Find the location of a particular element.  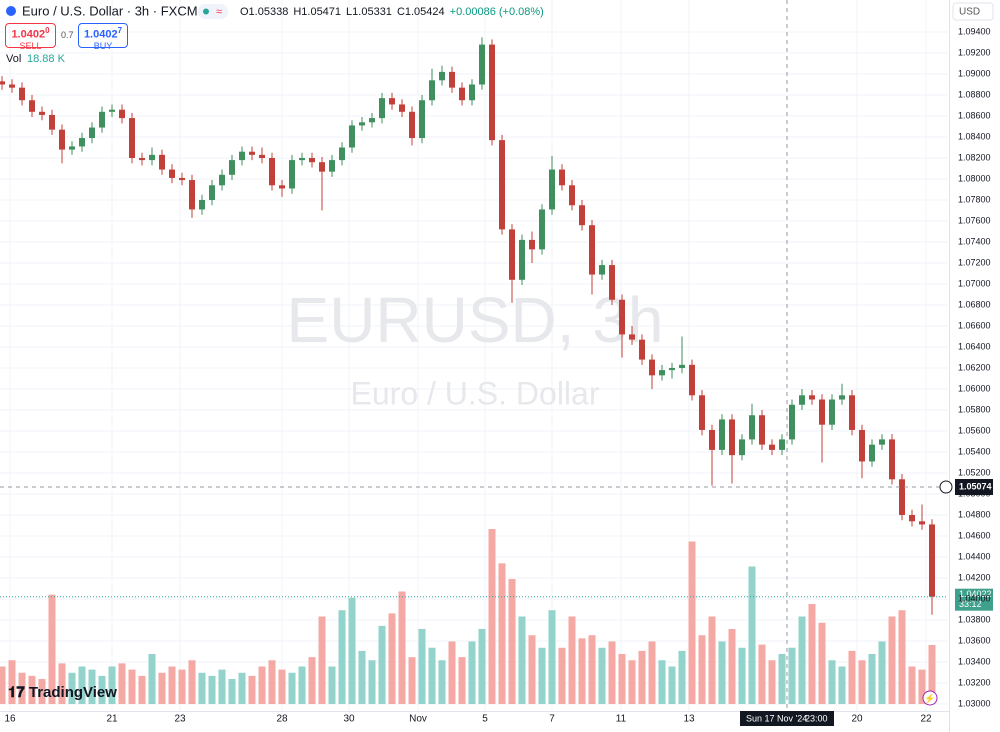

ohlc-readout: +0.00086 (+0.08%) is located at coordinates (497, 12).